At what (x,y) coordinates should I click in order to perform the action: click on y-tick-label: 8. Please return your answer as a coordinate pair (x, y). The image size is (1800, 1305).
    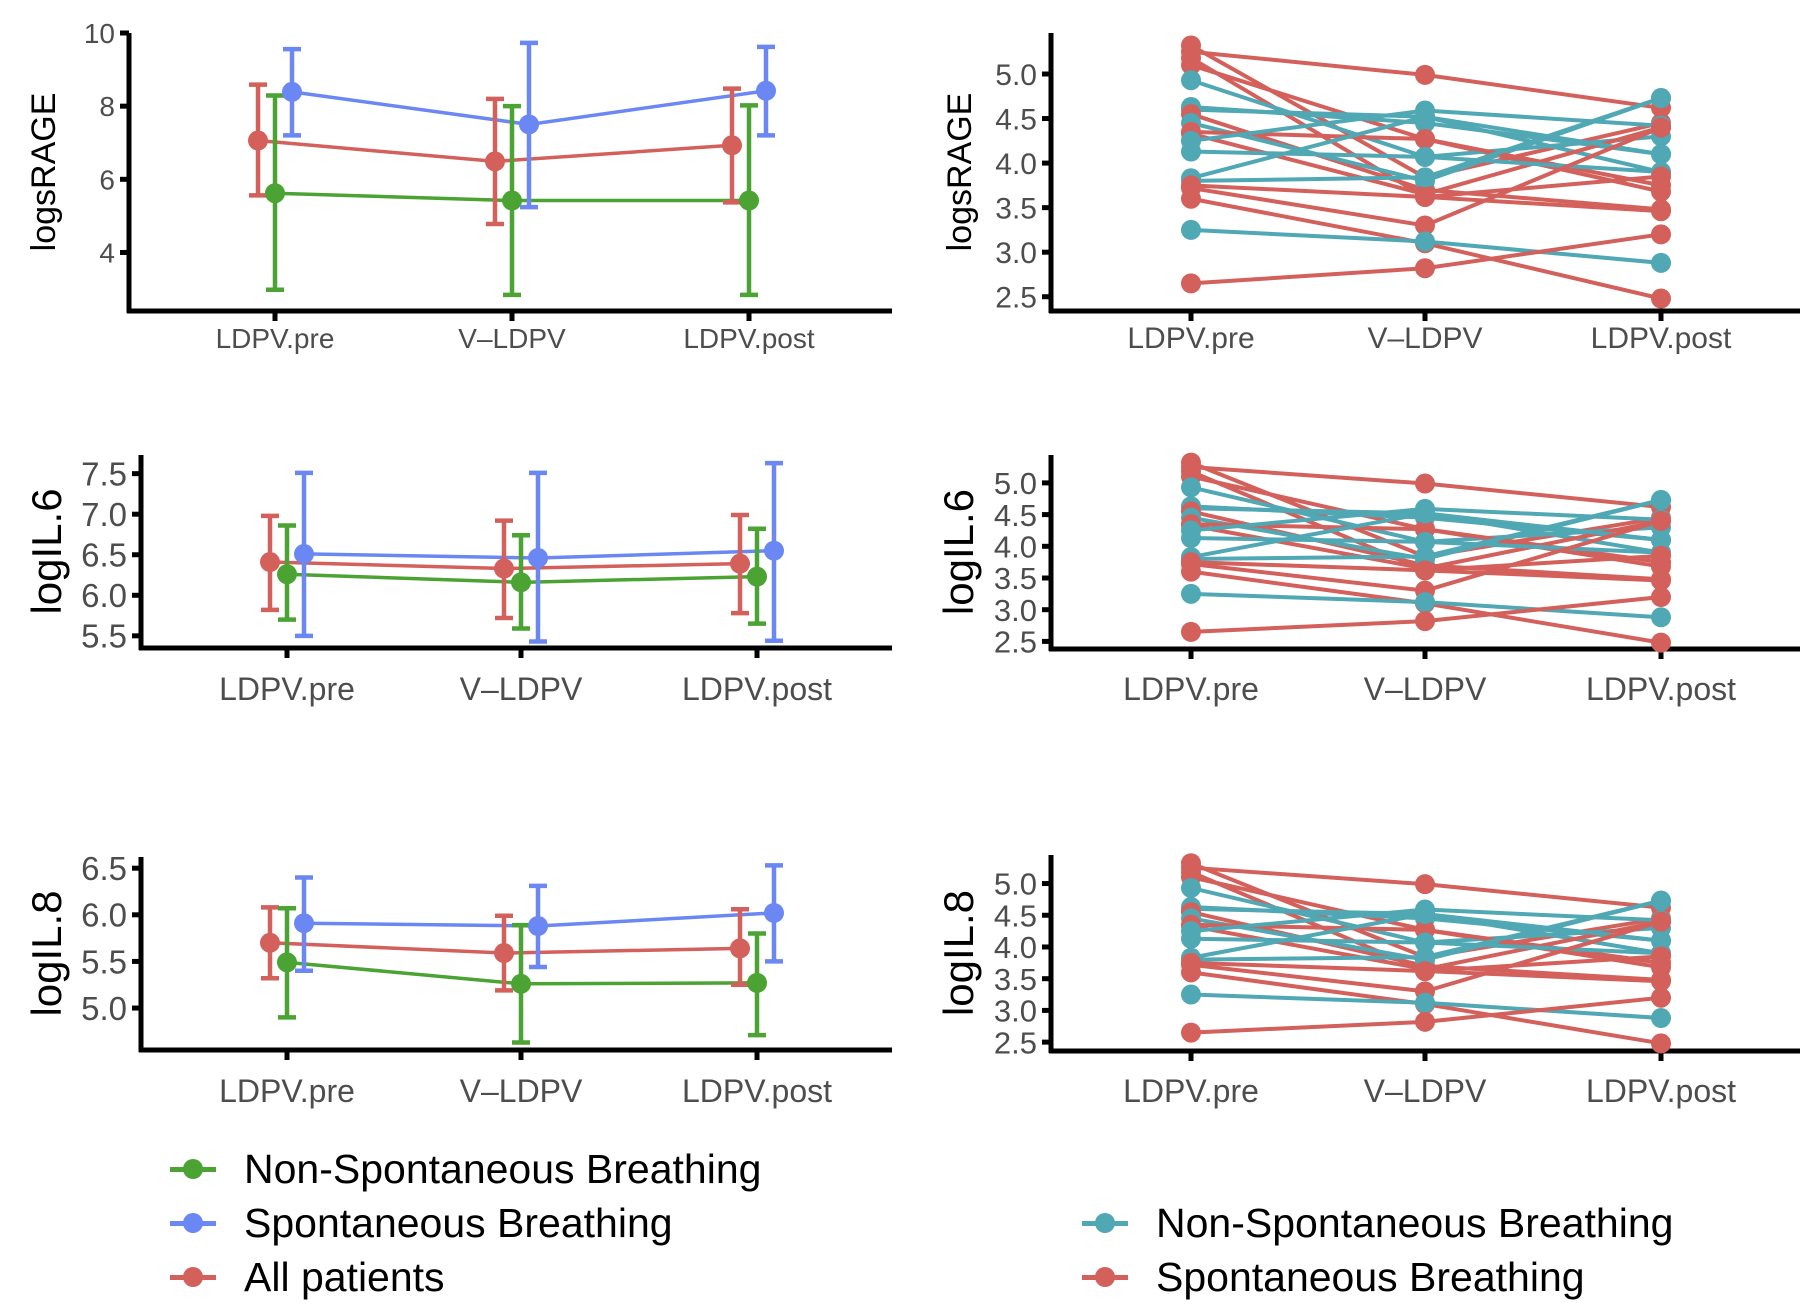
    Looking at the image, I should click on (107, 106).